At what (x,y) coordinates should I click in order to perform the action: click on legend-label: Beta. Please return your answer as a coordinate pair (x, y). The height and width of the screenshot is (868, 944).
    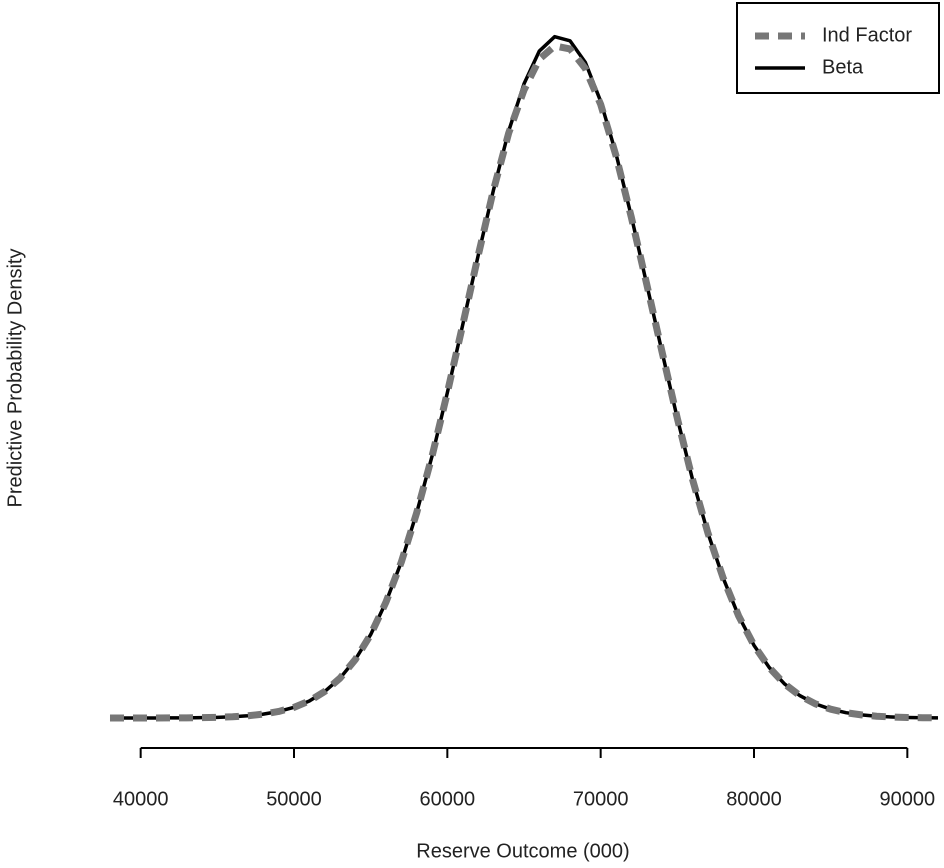
    Looking at the image, I should click on (843, 67).